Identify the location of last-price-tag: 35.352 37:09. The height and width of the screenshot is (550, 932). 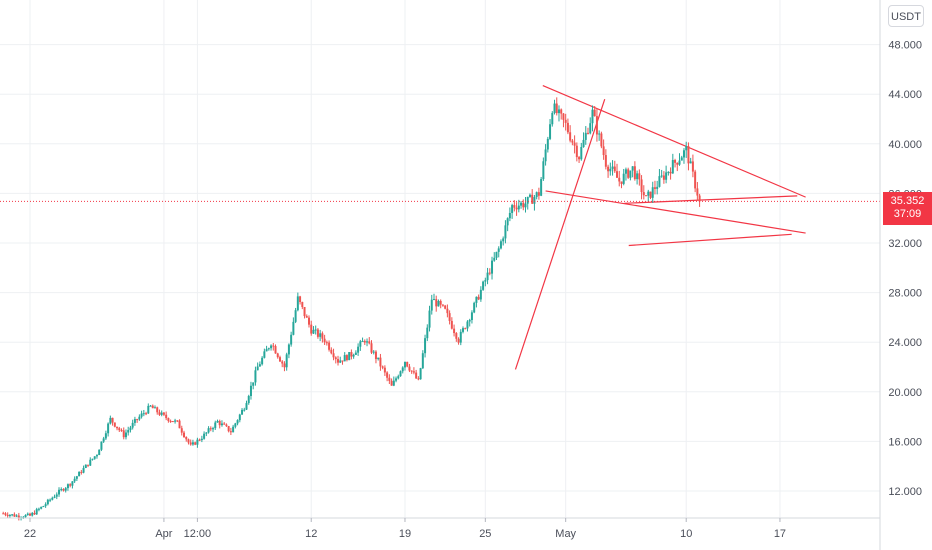
(907, 208).